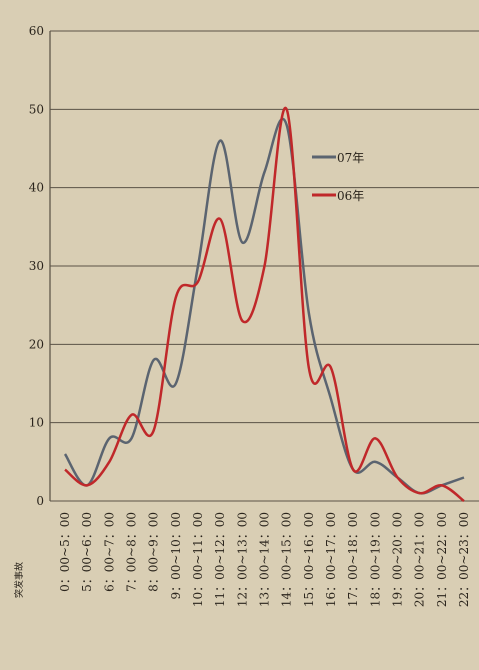 This screenshot has width=479, height=670. I want to click on x-tick-label: 17：00~18：00, so click(353, 559).